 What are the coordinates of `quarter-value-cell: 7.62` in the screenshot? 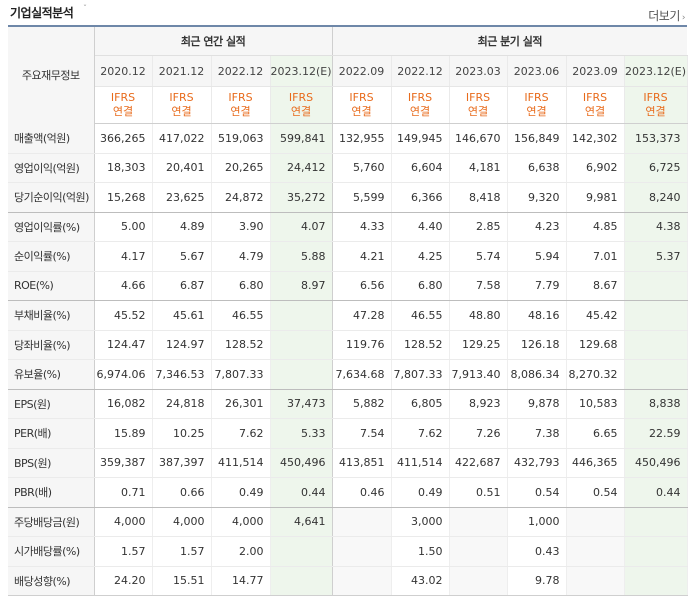 It's located at (420, 433).